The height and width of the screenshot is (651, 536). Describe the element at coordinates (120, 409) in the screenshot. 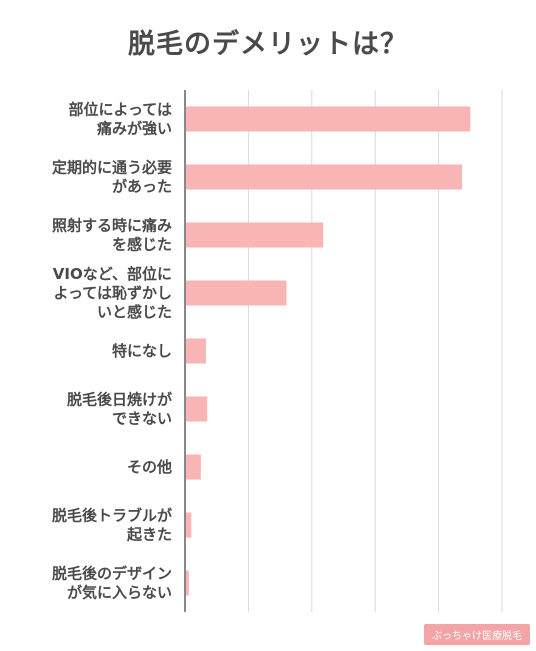

I see `category-label: 脱毛後日焼けができない` at that location.